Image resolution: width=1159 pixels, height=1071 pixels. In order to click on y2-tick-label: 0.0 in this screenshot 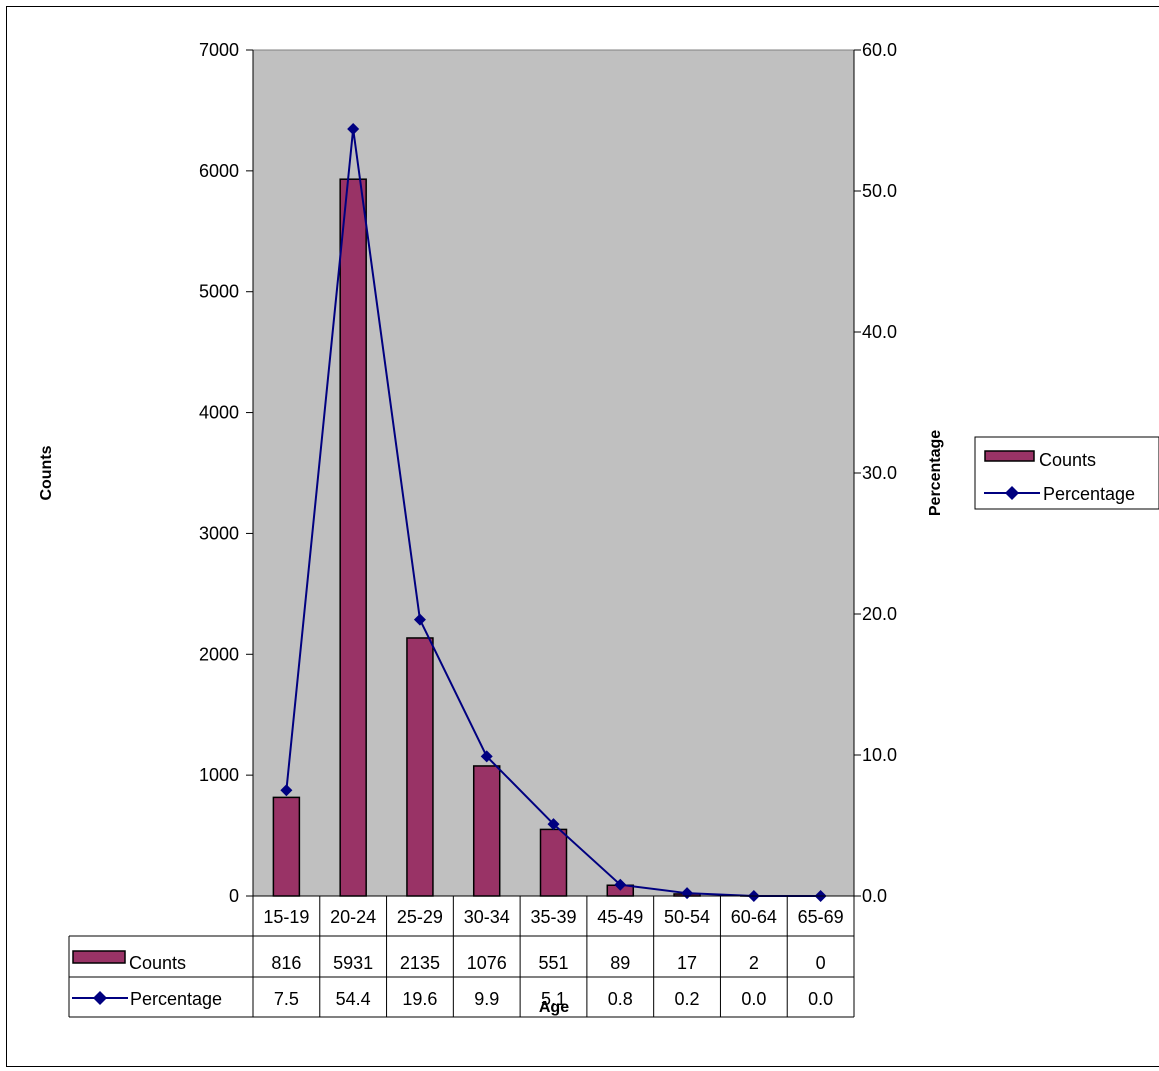, I will do `click(874, 896)`.